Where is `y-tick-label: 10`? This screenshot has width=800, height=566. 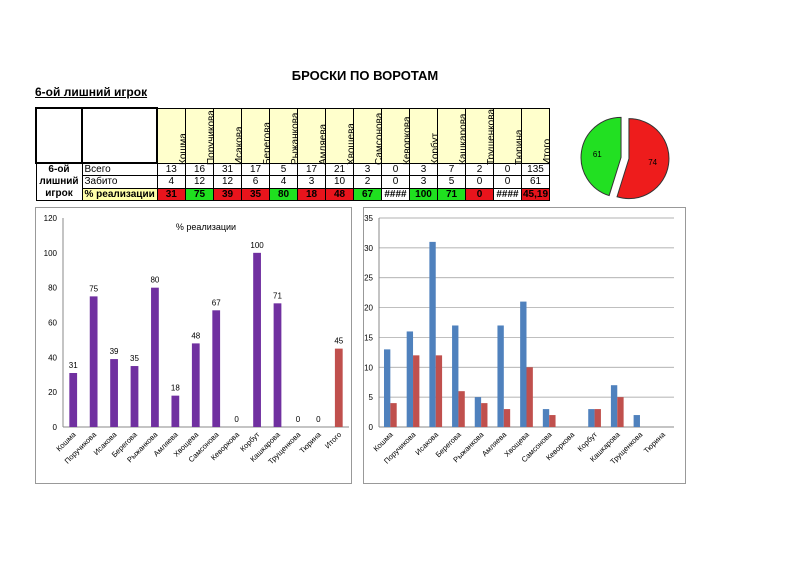
y-tick-label: 10 is located at coordinates (368, 367).